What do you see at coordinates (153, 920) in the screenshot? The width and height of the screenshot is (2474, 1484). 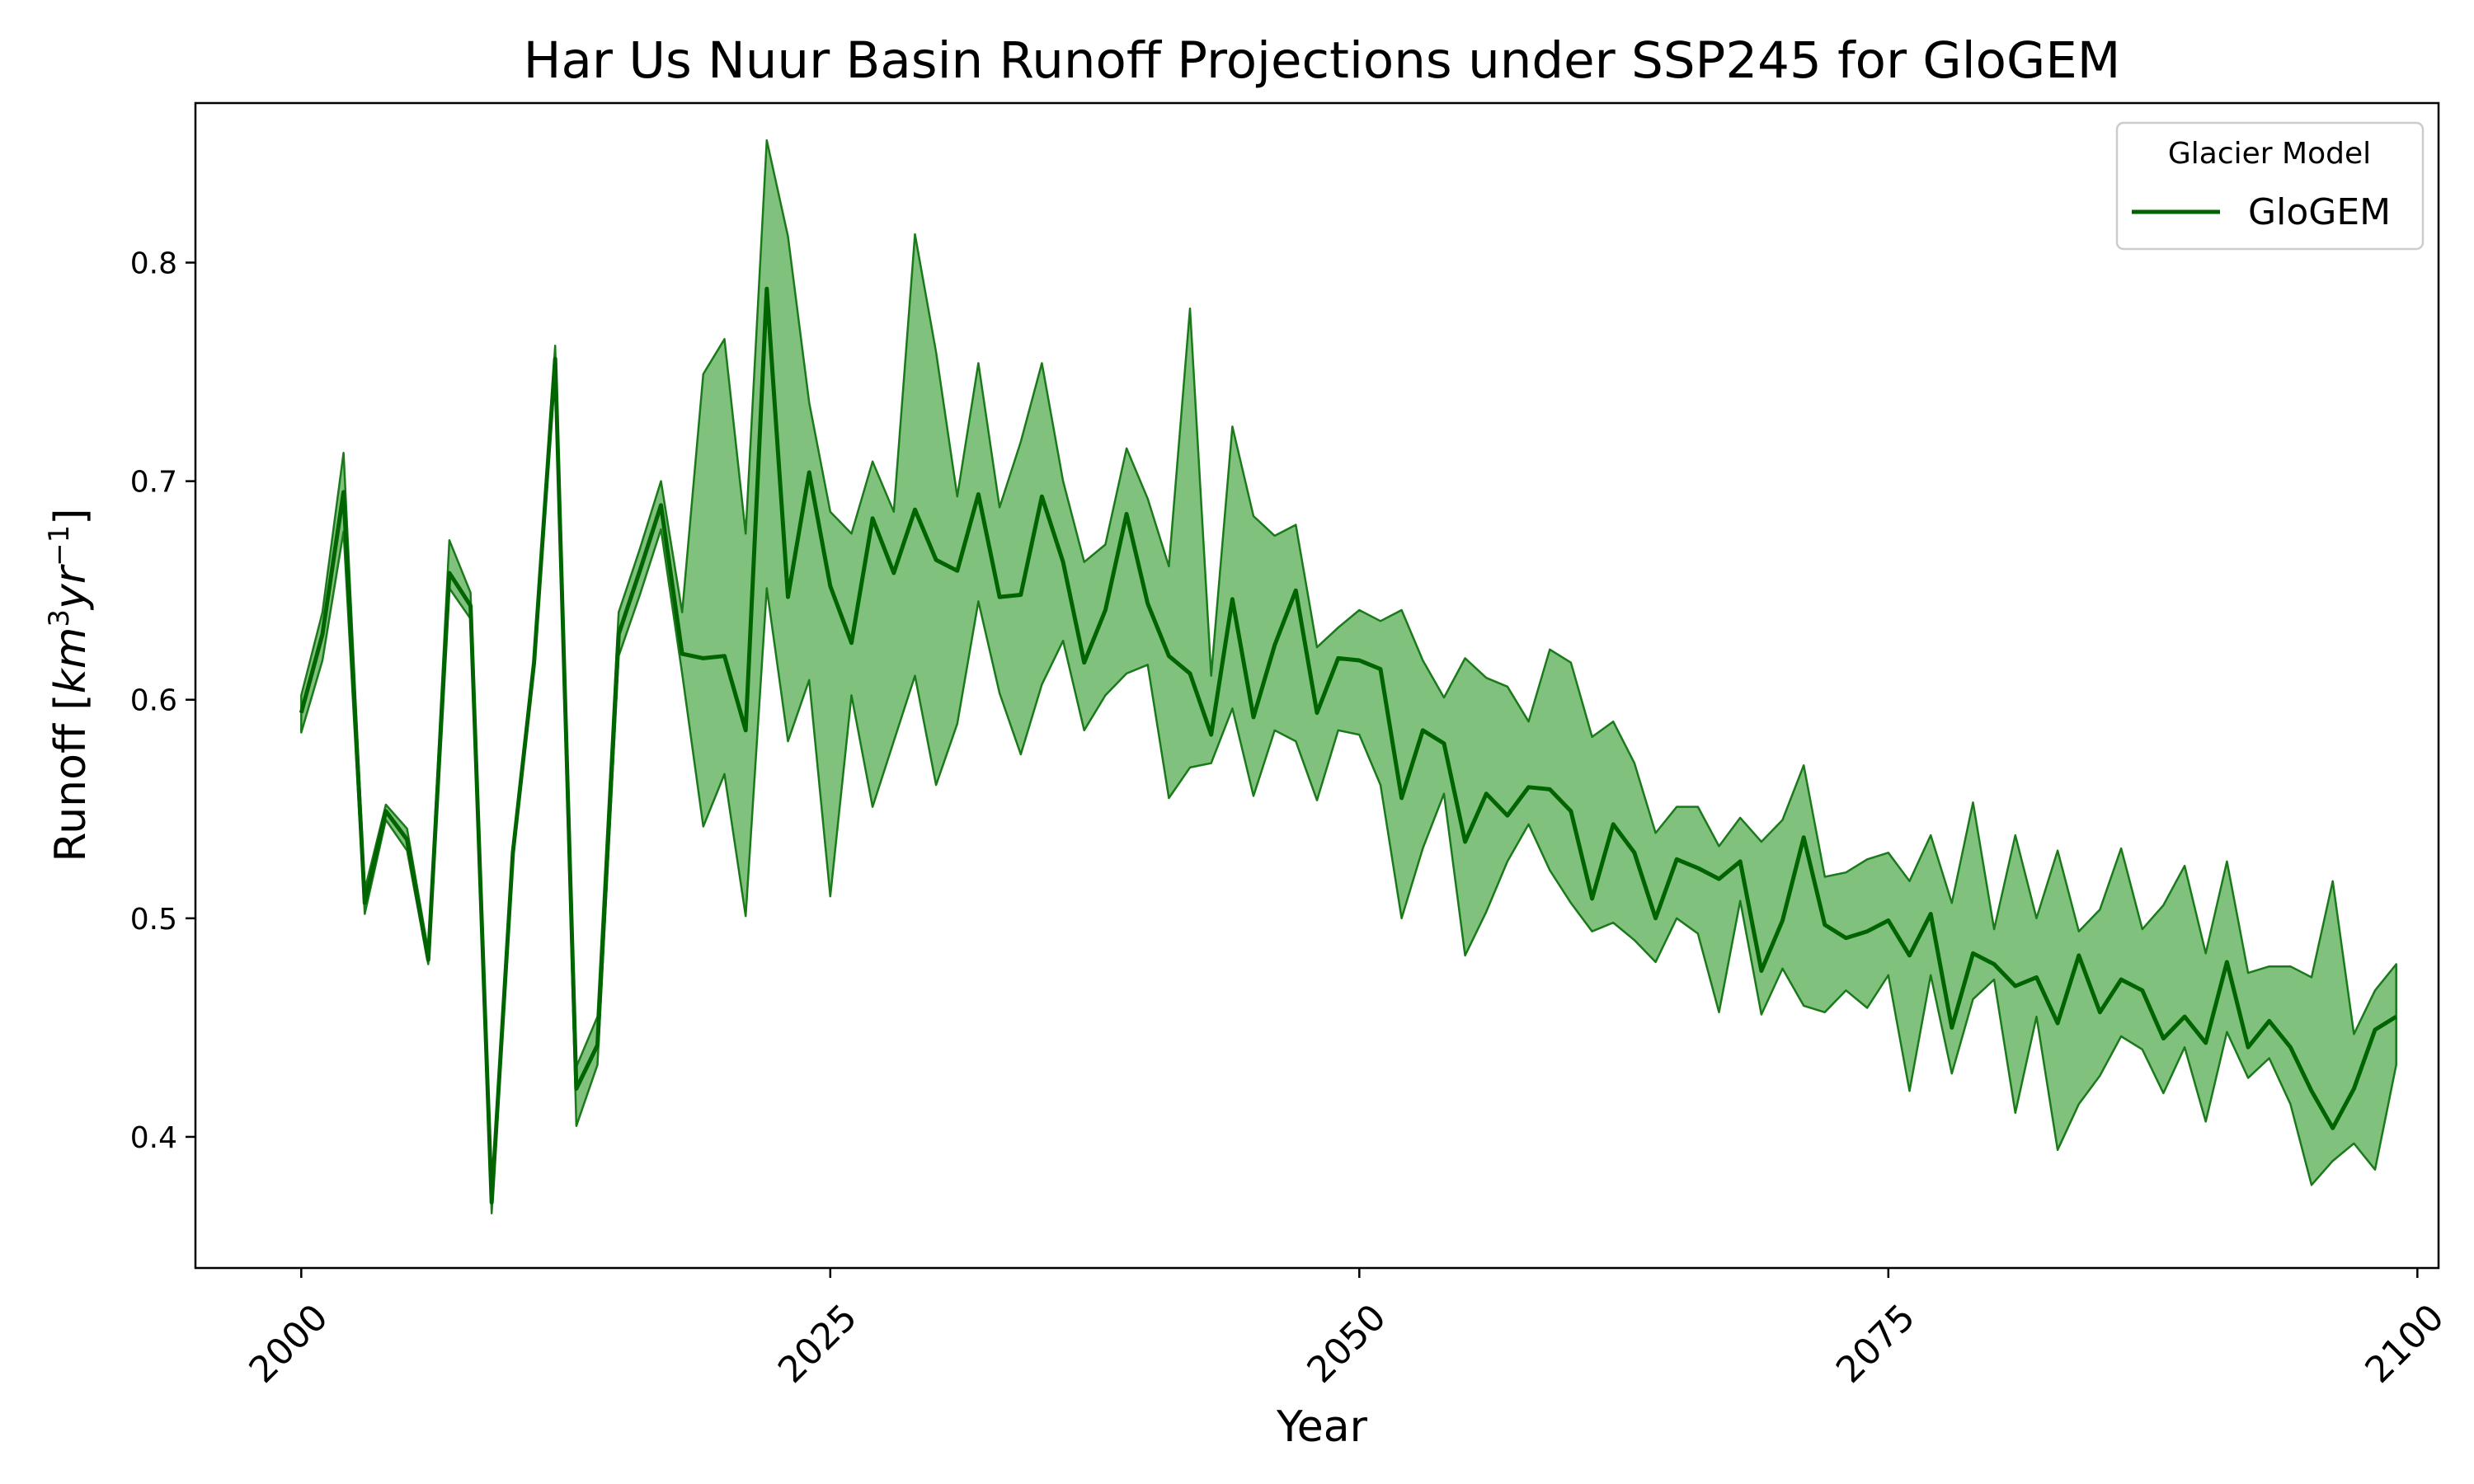 I see `y-tick-label: 0.5` at bounding box center [153, 920].